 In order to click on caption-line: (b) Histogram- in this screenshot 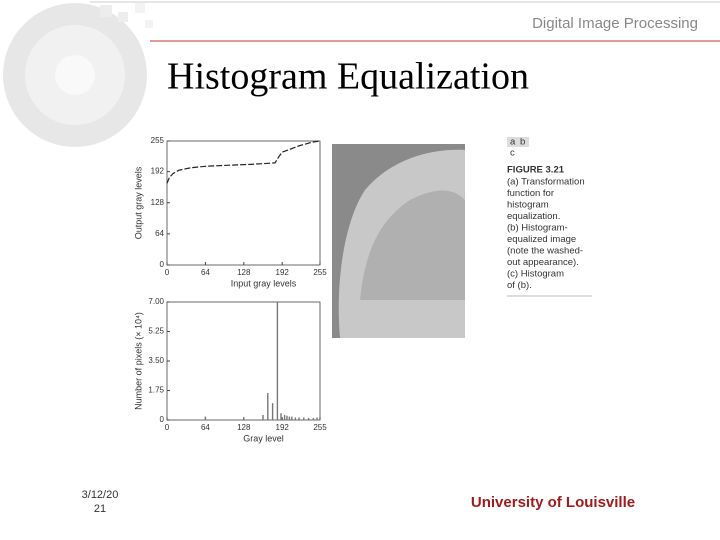, I will do `click(537, 228)`.